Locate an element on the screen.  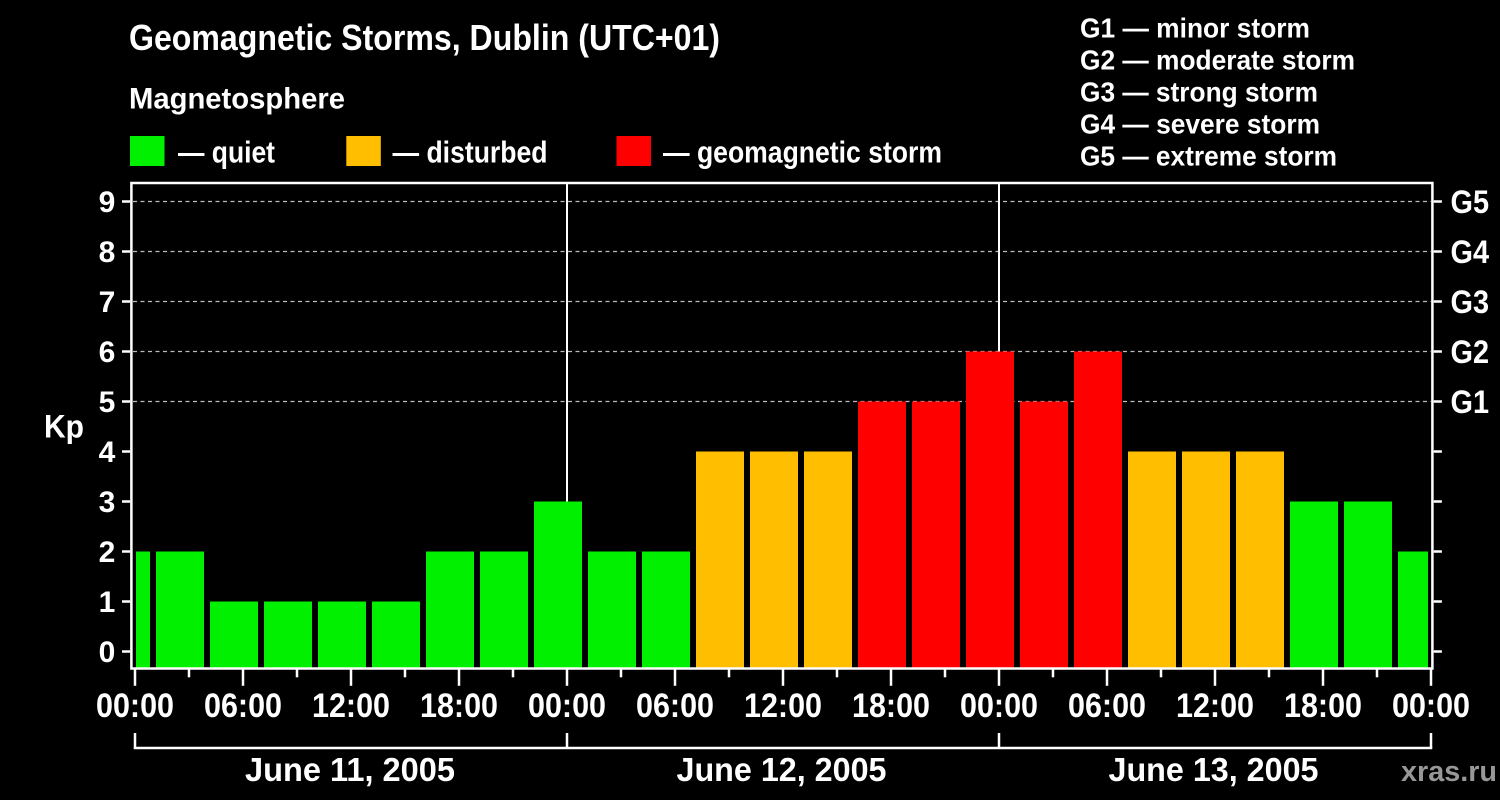
svg-text: G5 is located at coordinates (1470, 202).